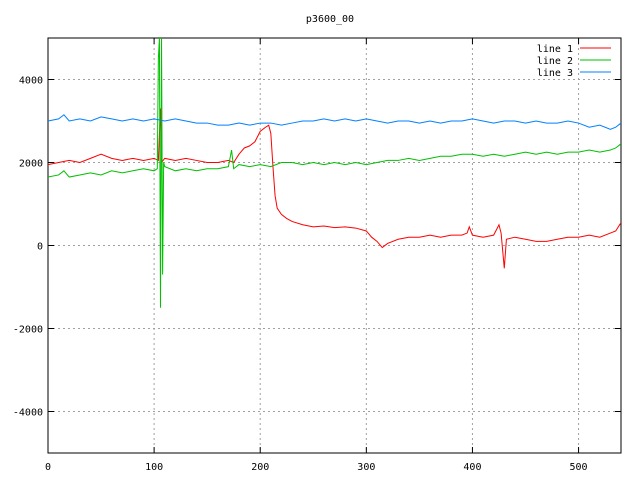 The width and height of the screenshot is (640, 480). What do you see at coordinates (579, 467) in the screenshot?
I see `x-tick-label: 500` at bounding box center [579, 467].